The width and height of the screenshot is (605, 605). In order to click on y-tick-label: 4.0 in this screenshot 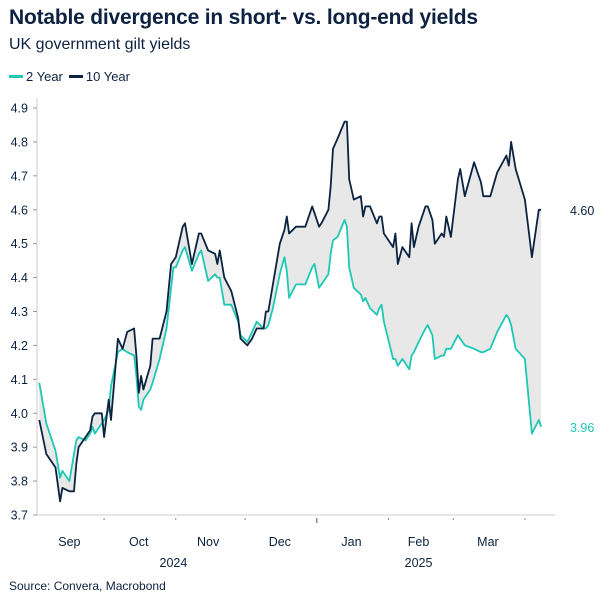, I will do `click(19, 414)`.